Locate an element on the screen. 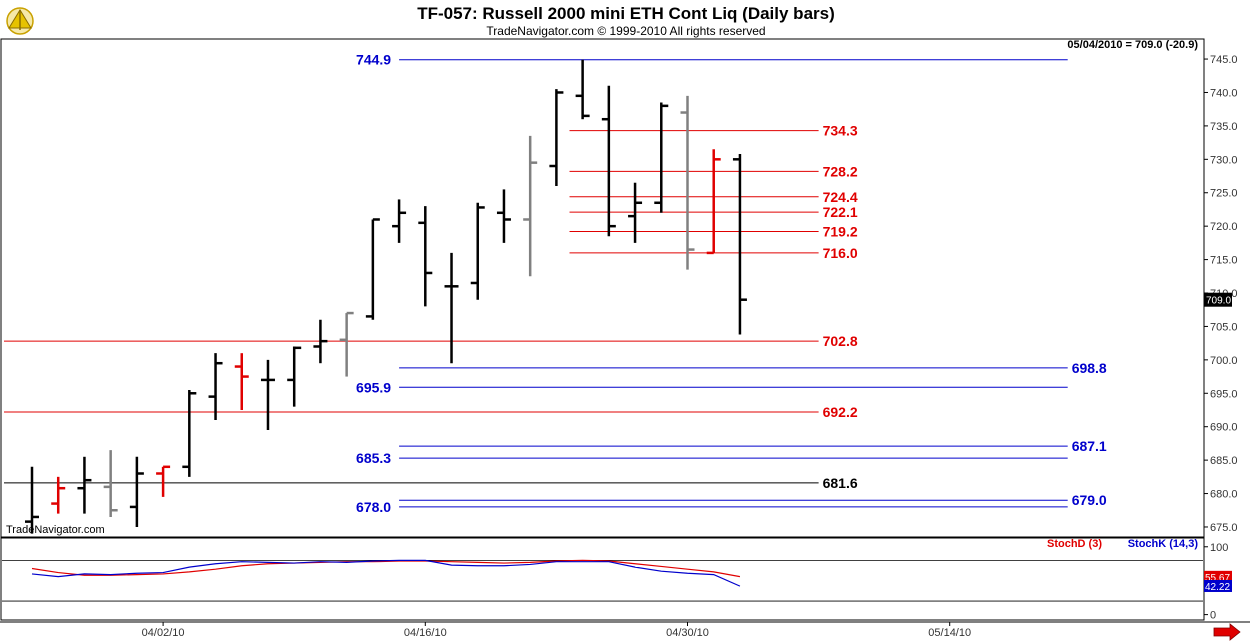  date-label: 04/02/10 is located at coordinates (163, 633).